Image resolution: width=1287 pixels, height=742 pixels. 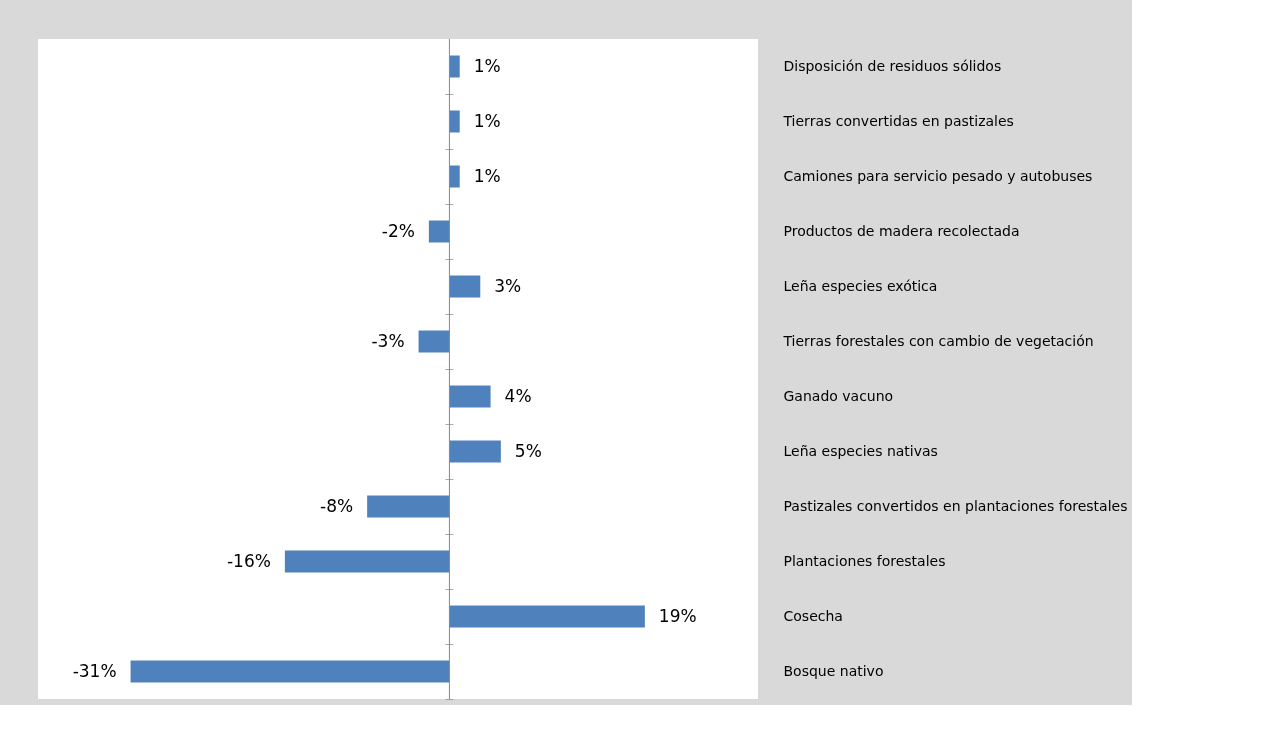 I want to click on y-tick-label: Disposición de residuos sólidos, so click(x=892, y=65).